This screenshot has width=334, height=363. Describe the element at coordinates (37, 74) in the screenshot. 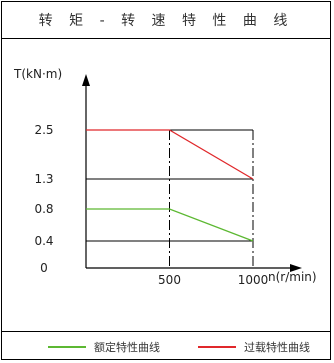

I see `y-axis-label: T(kN·m)` at that location.